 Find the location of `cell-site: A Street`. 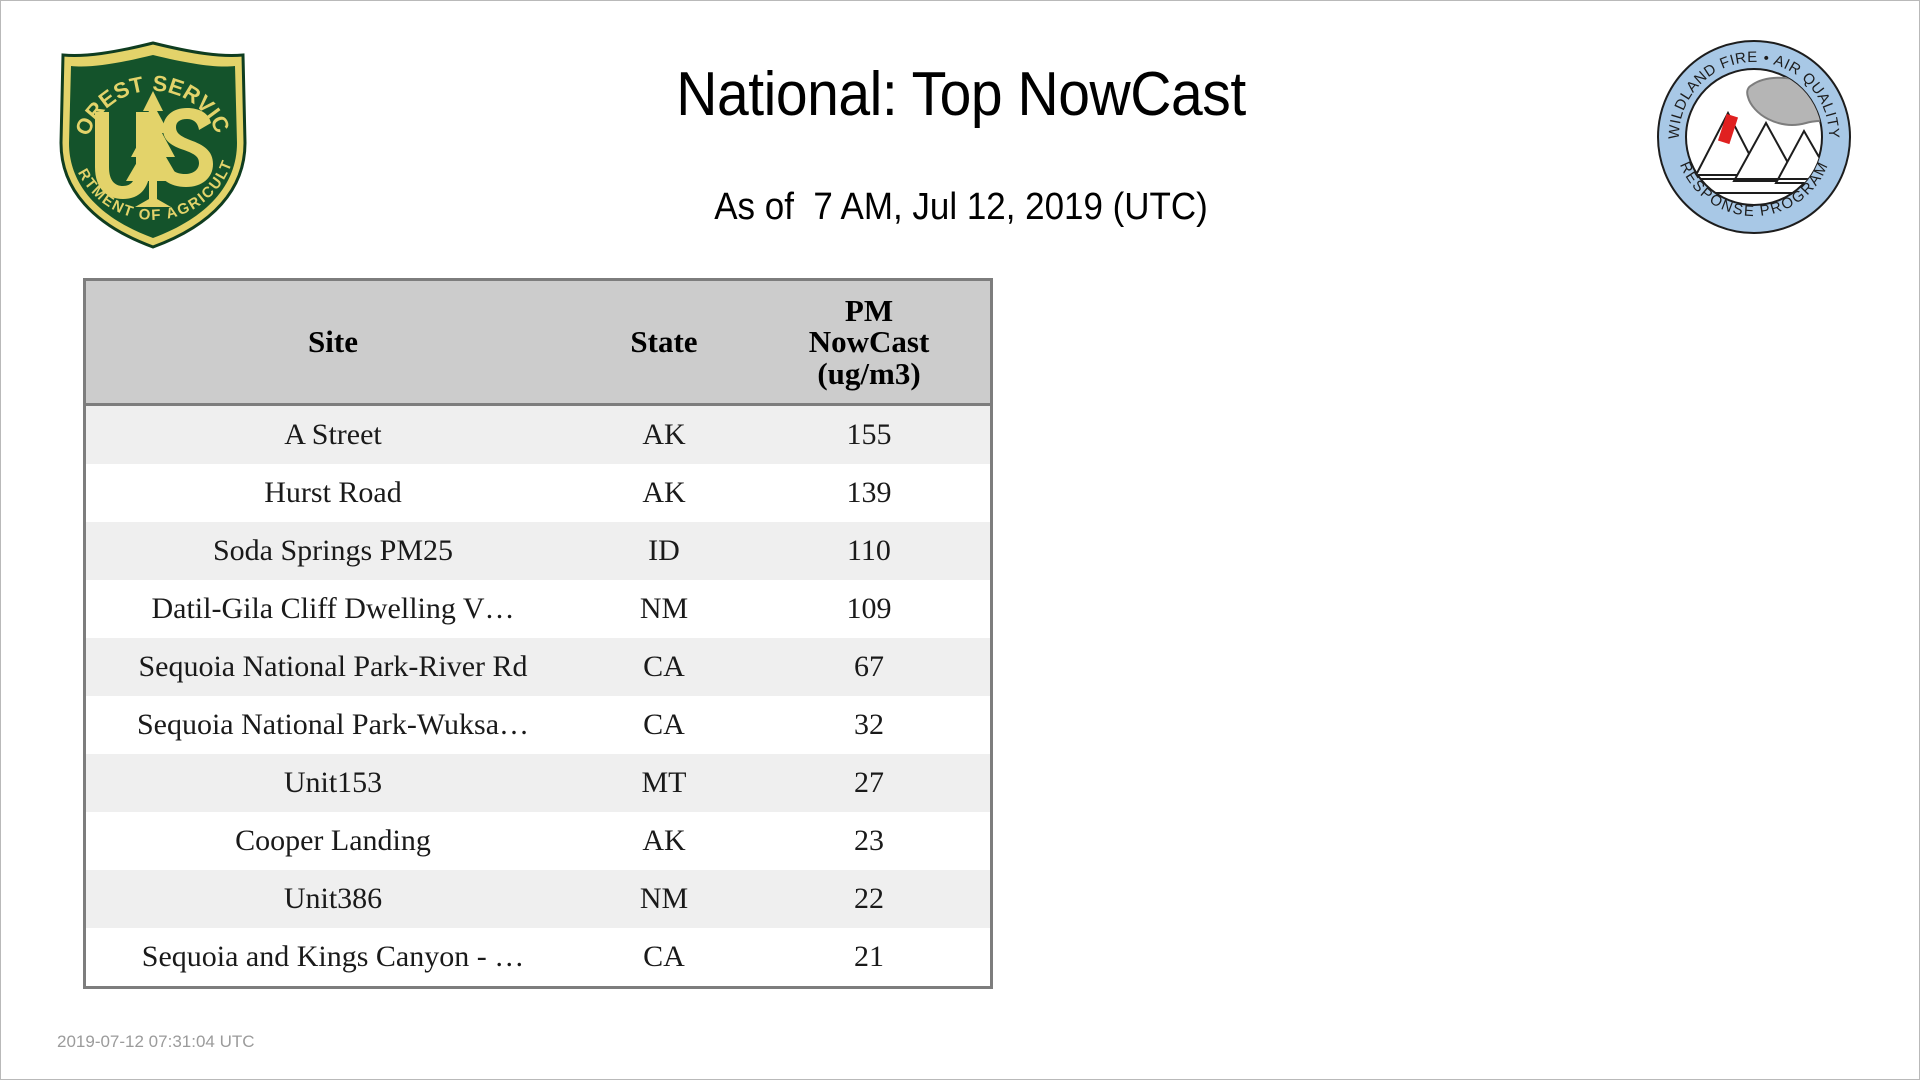

cell-site: A Street is located at coordinates (333, 434).